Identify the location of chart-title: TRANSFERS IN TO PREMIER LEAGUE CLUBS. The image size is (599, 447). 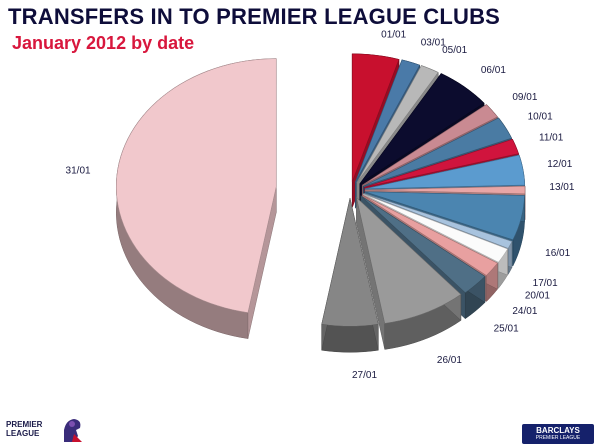
(254, 16).